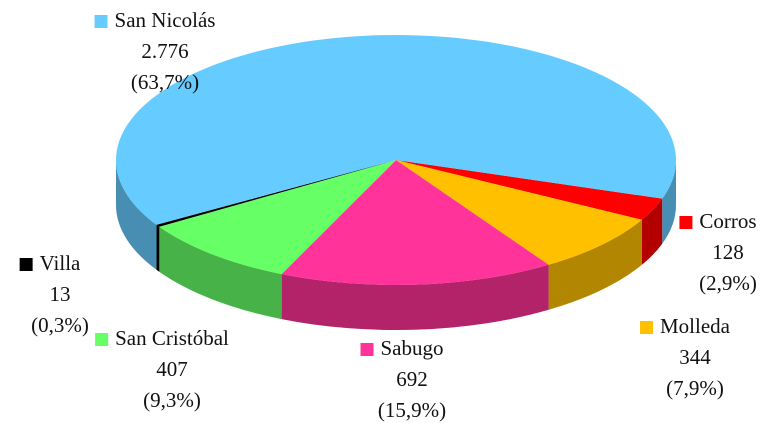 The image size is (782, 428). I want to click on percent-label: (63,7%), so click(165, 82).